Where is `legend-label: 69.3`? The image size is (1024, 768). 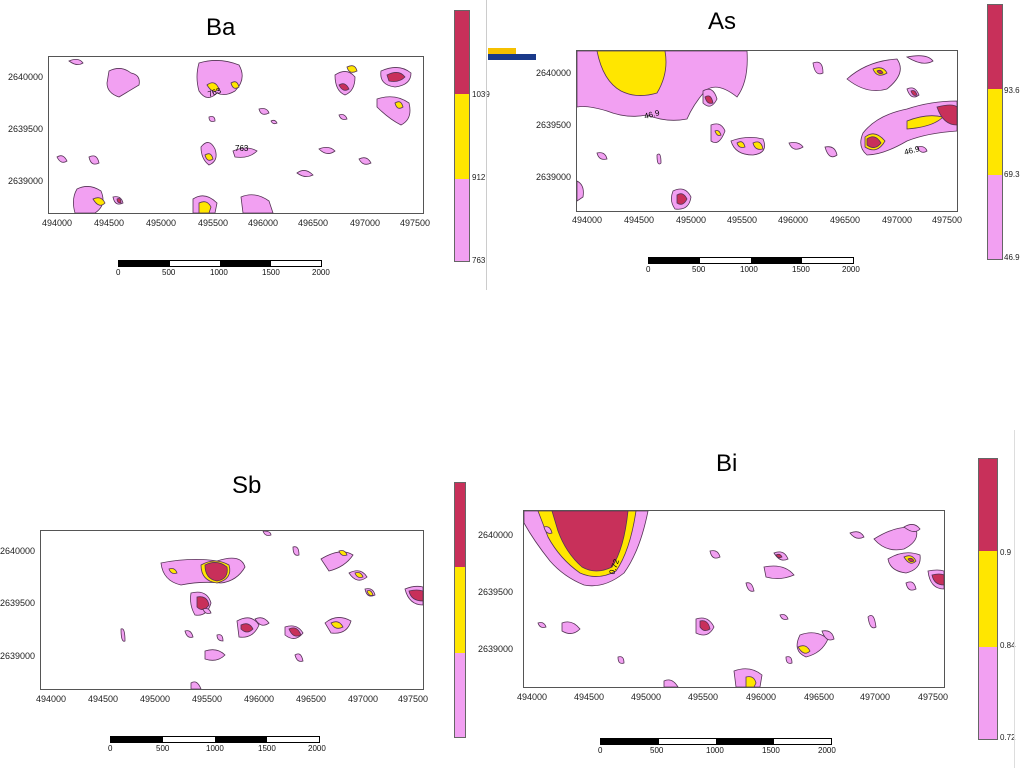
legend-label: 69.3 is located at coordinates (1012, 174).